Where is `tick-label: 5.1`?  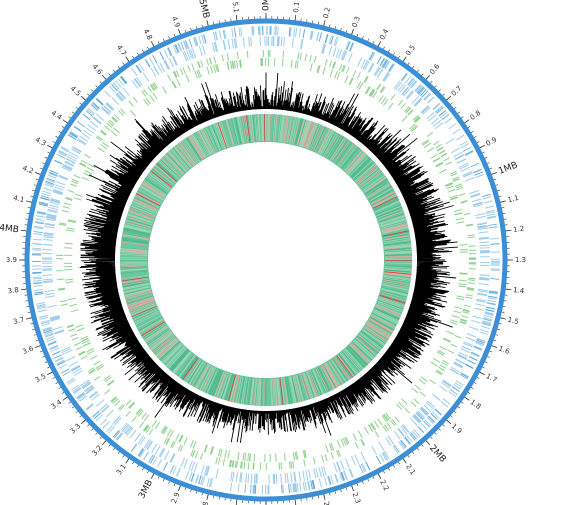
tick-label: 5.1 is located at coordinates (235, 7).